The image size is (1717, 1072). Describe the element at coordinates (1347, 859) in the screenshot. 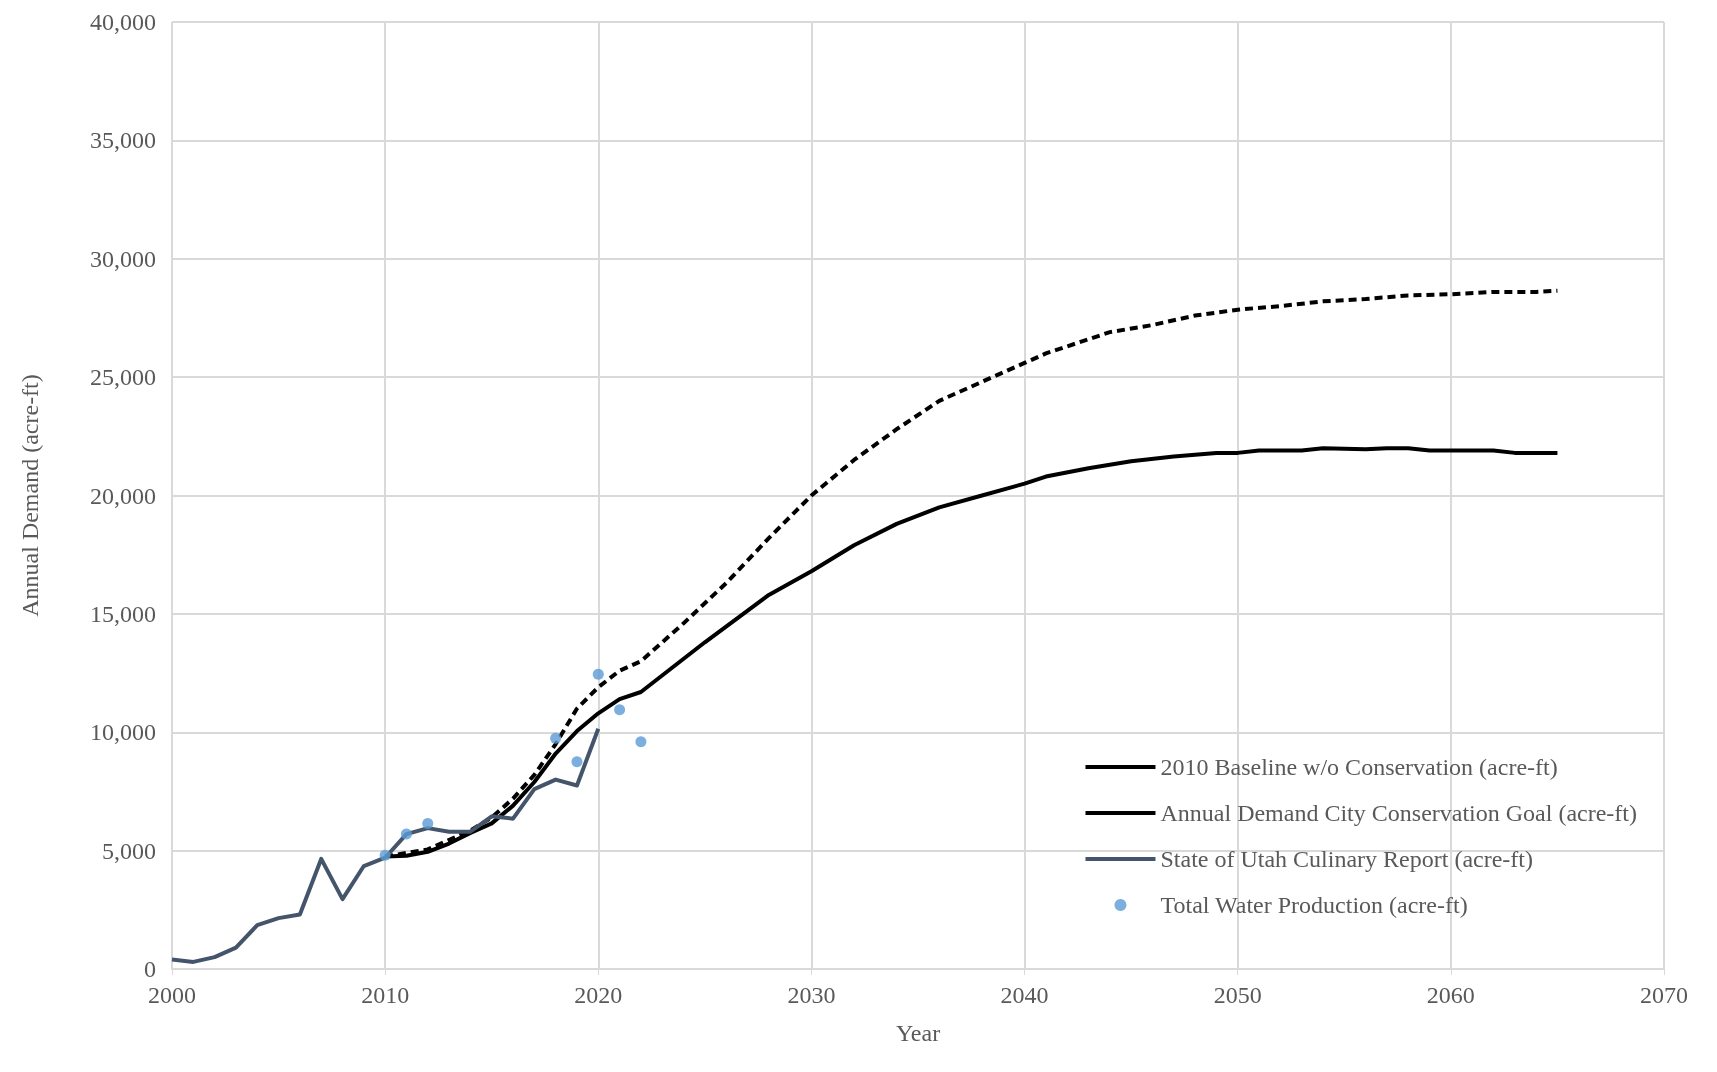

I see `legend-label: State of Utah Culinary Report (acre-ft)` at that location.